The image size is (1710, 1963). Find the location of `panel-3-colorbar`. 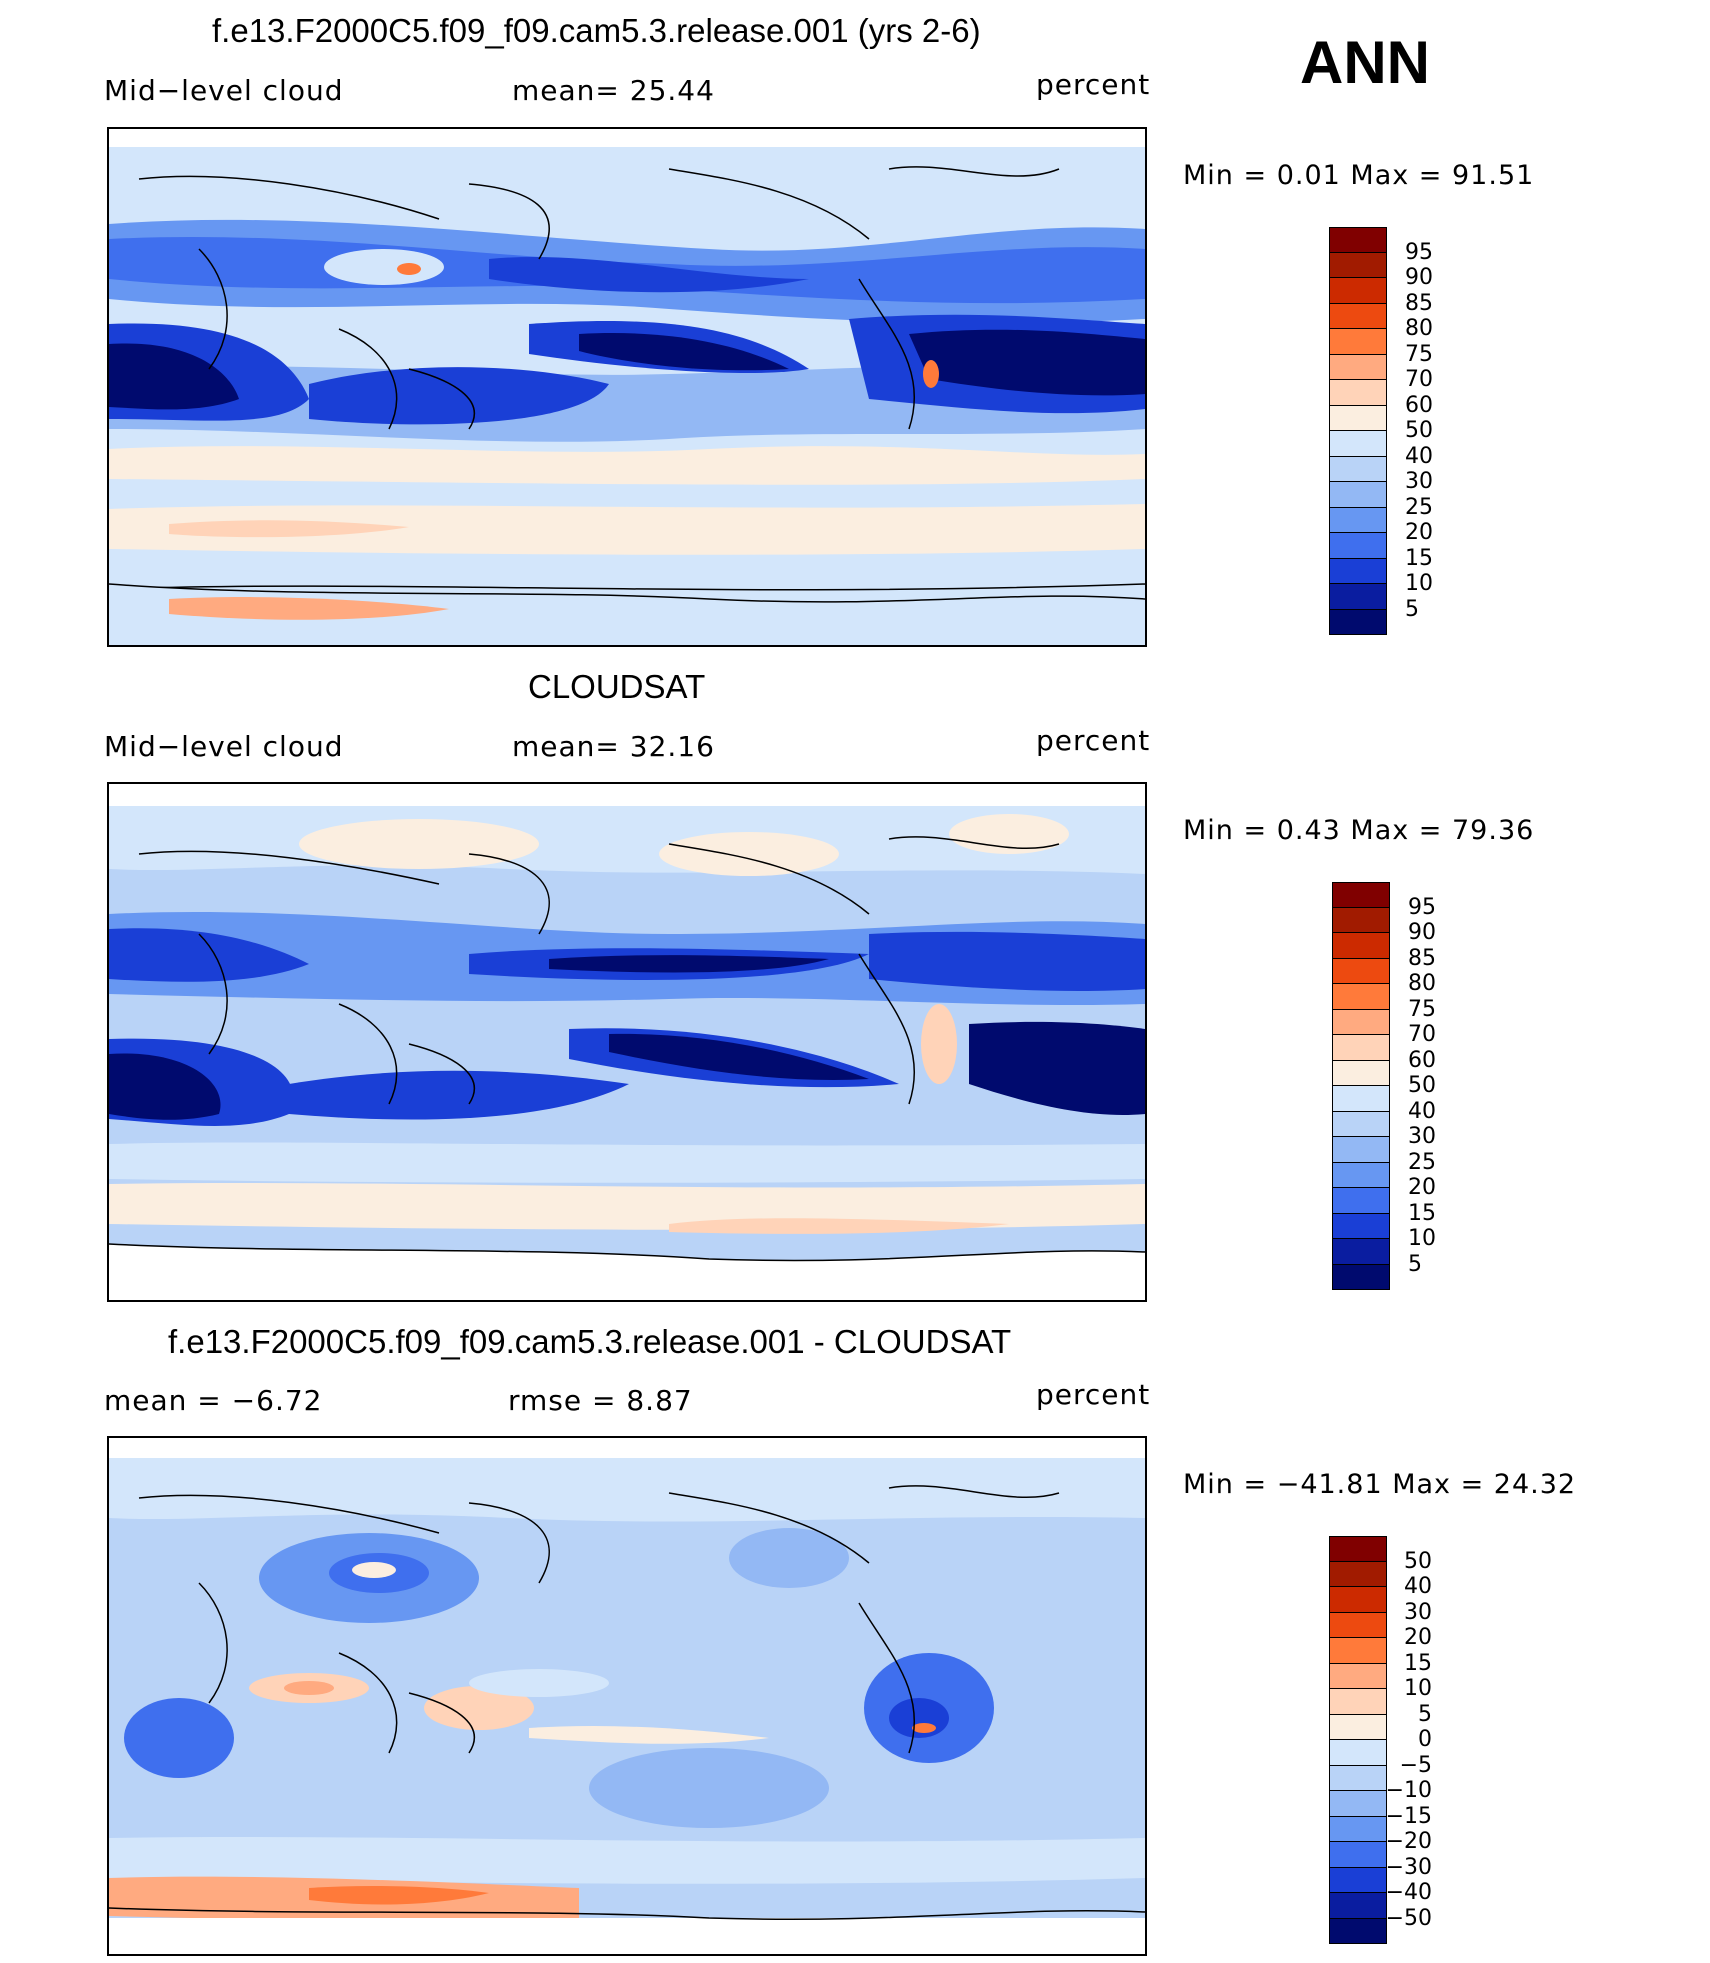

panel-3-colorbar is located at coordinates (1358, 1740).